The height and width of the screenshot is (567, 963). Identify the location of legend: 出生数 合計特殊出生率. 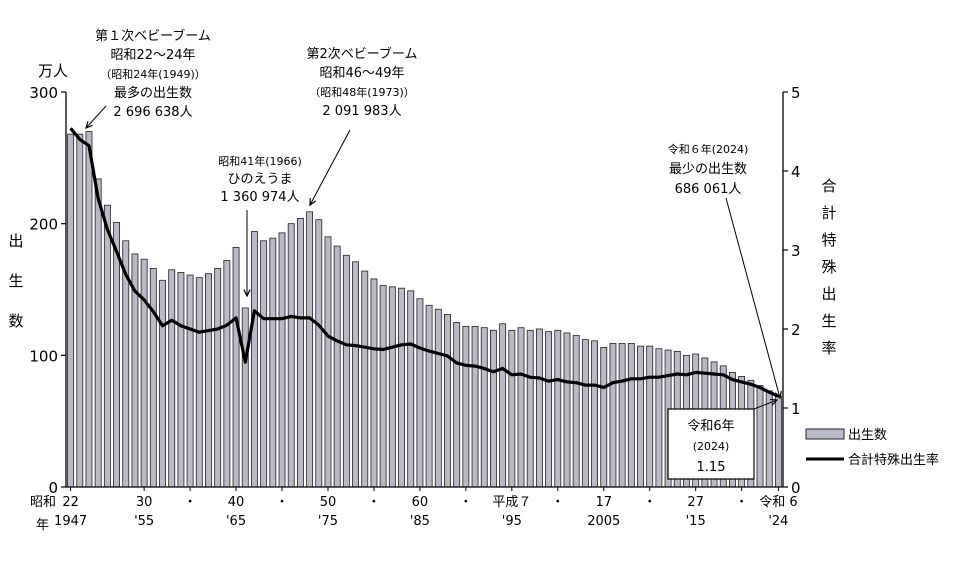
(872, 448).